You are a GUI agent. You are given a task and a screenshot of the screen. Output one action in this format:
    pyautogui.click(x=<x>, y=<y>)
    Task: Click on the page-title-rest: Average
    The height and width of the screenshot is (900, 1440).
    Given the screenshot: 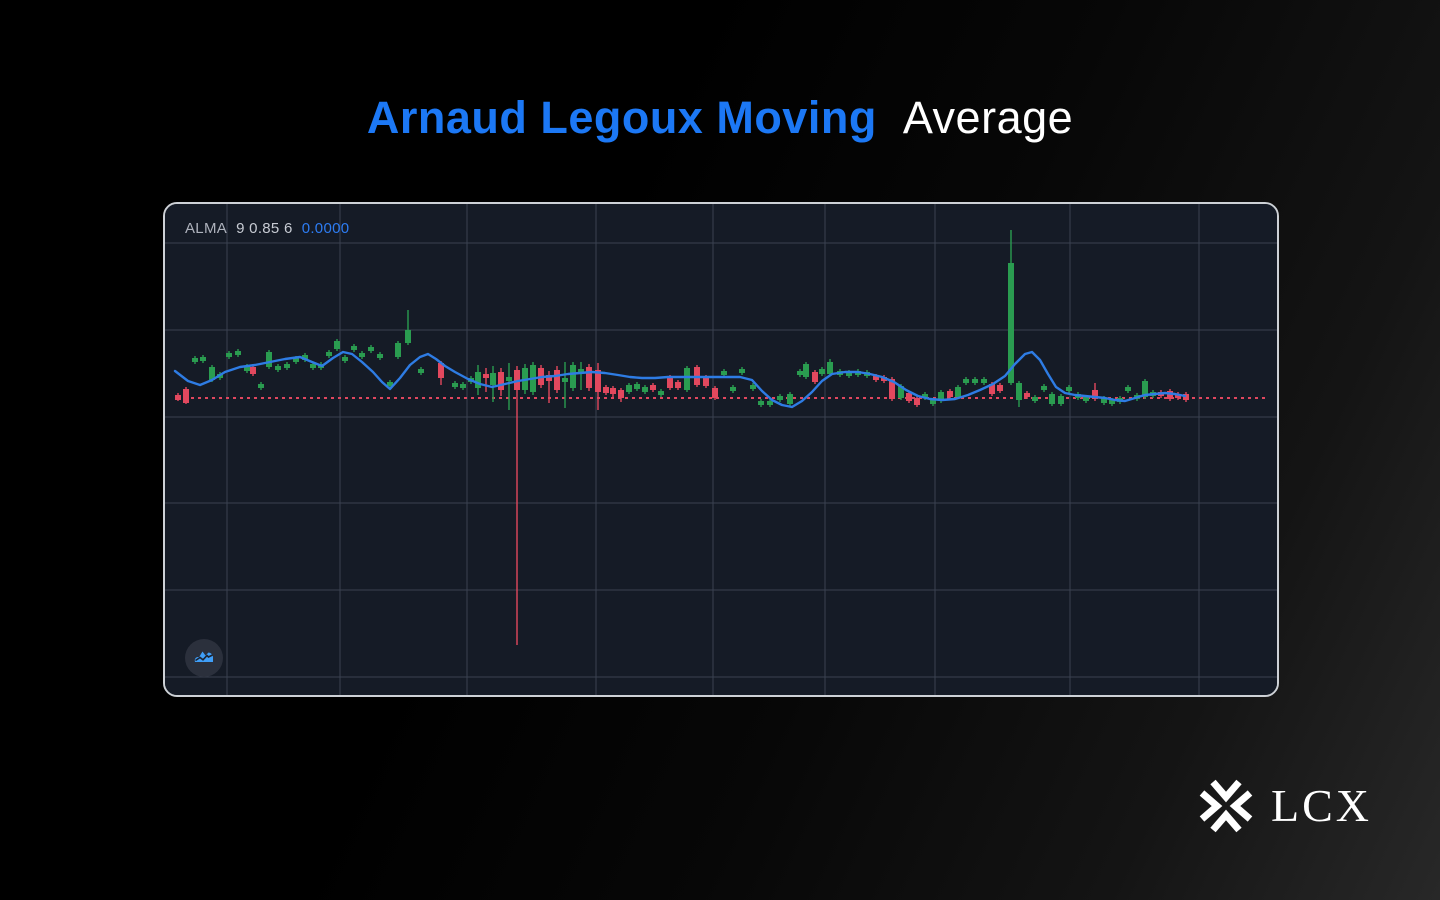 What is the action you would take?
    pyautogui.click(x=988, y=117)
    